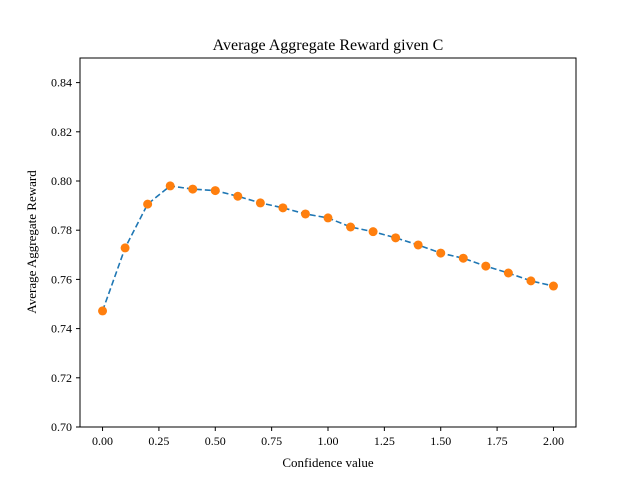  What do you see at coordinates (384, 441) in the screenshot?
I see `x-tick-label: 1.25` at bounding box center [384, 441].